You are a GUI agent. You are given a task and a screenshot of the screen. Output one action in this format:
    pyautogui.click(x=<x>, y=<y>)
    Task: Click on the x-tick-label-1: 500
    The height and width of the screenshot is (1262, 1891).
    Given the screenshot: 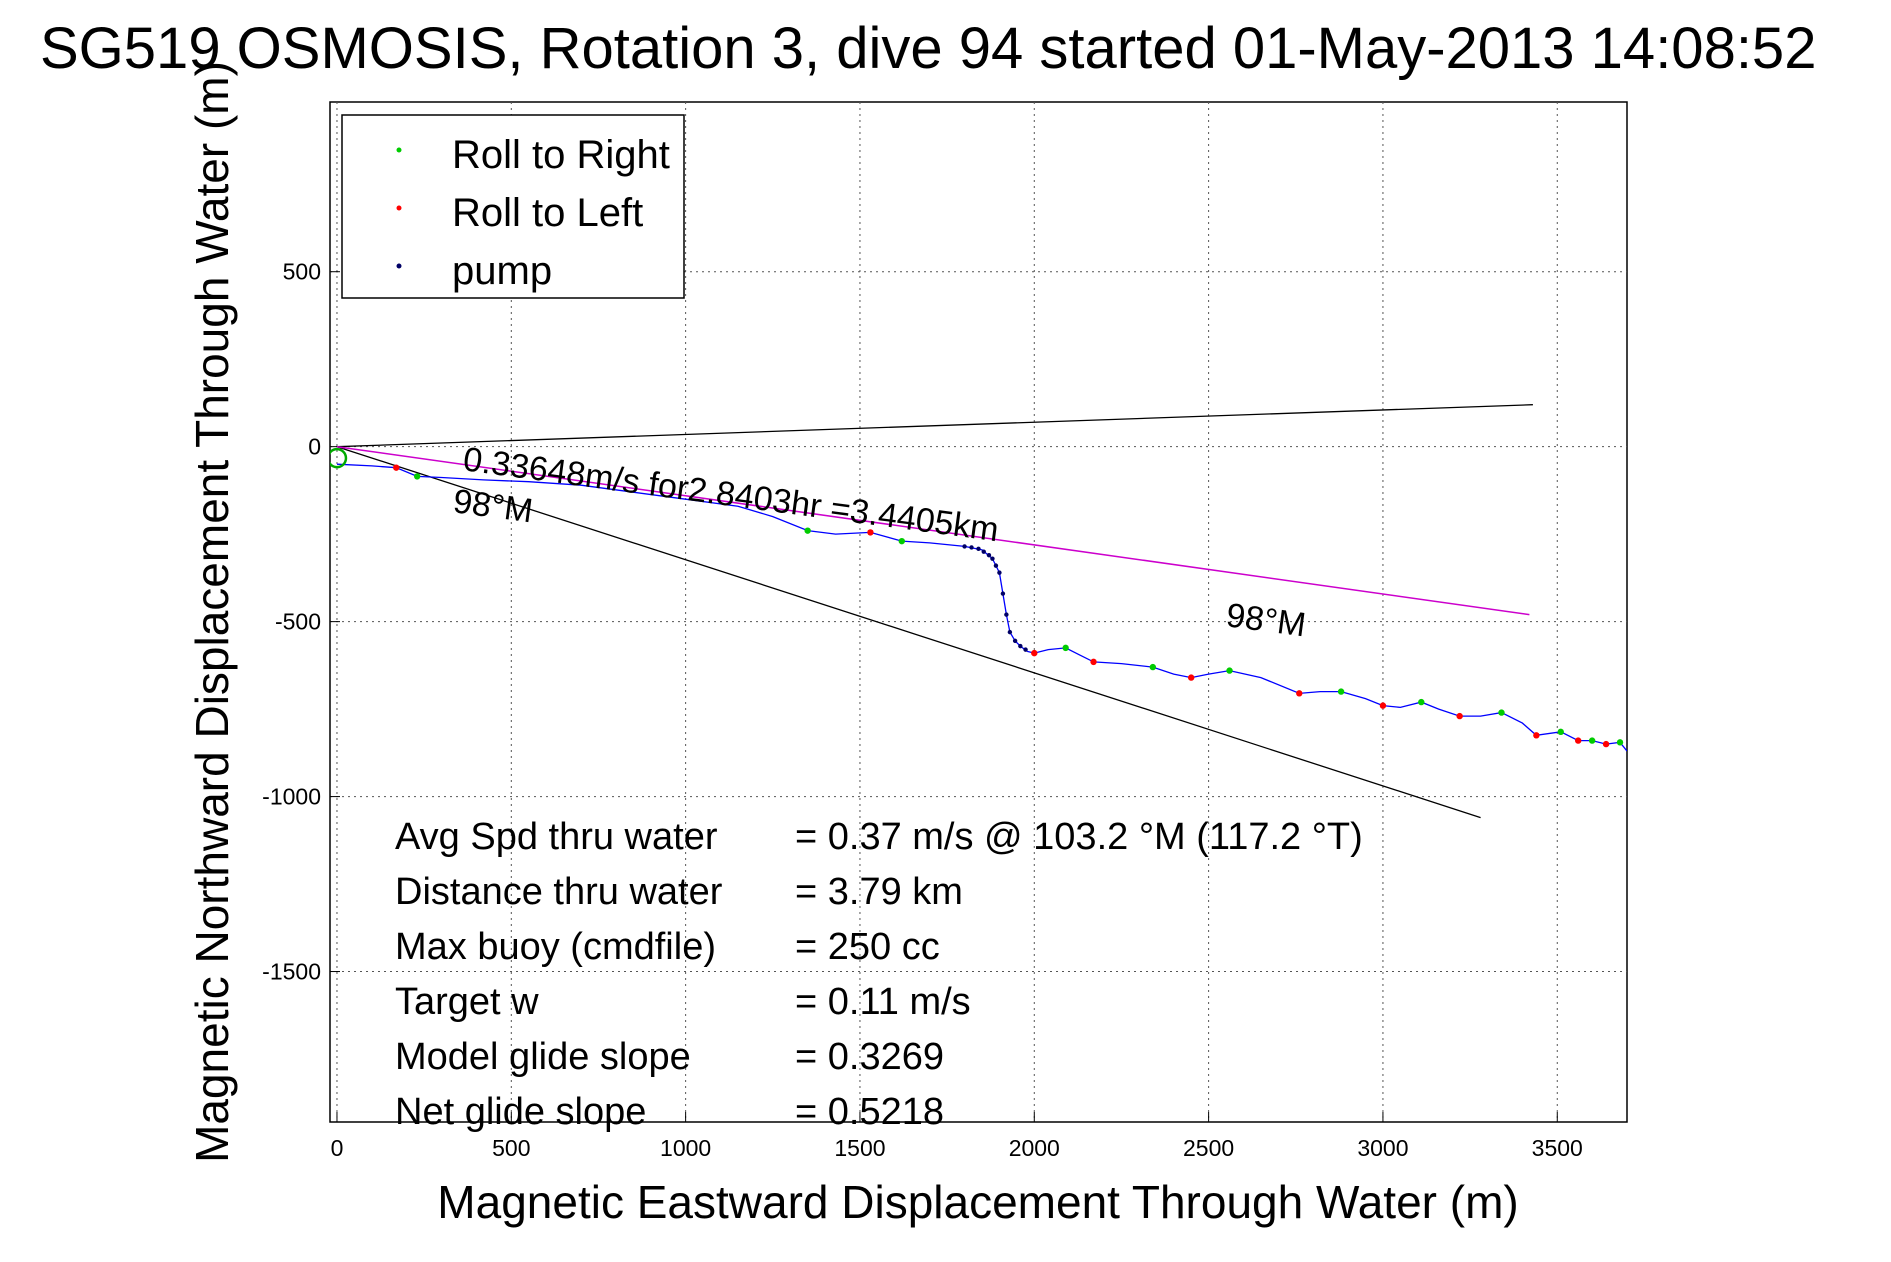 What is the action you would take?
    pyautogui.click(x=511, y=1148)
    